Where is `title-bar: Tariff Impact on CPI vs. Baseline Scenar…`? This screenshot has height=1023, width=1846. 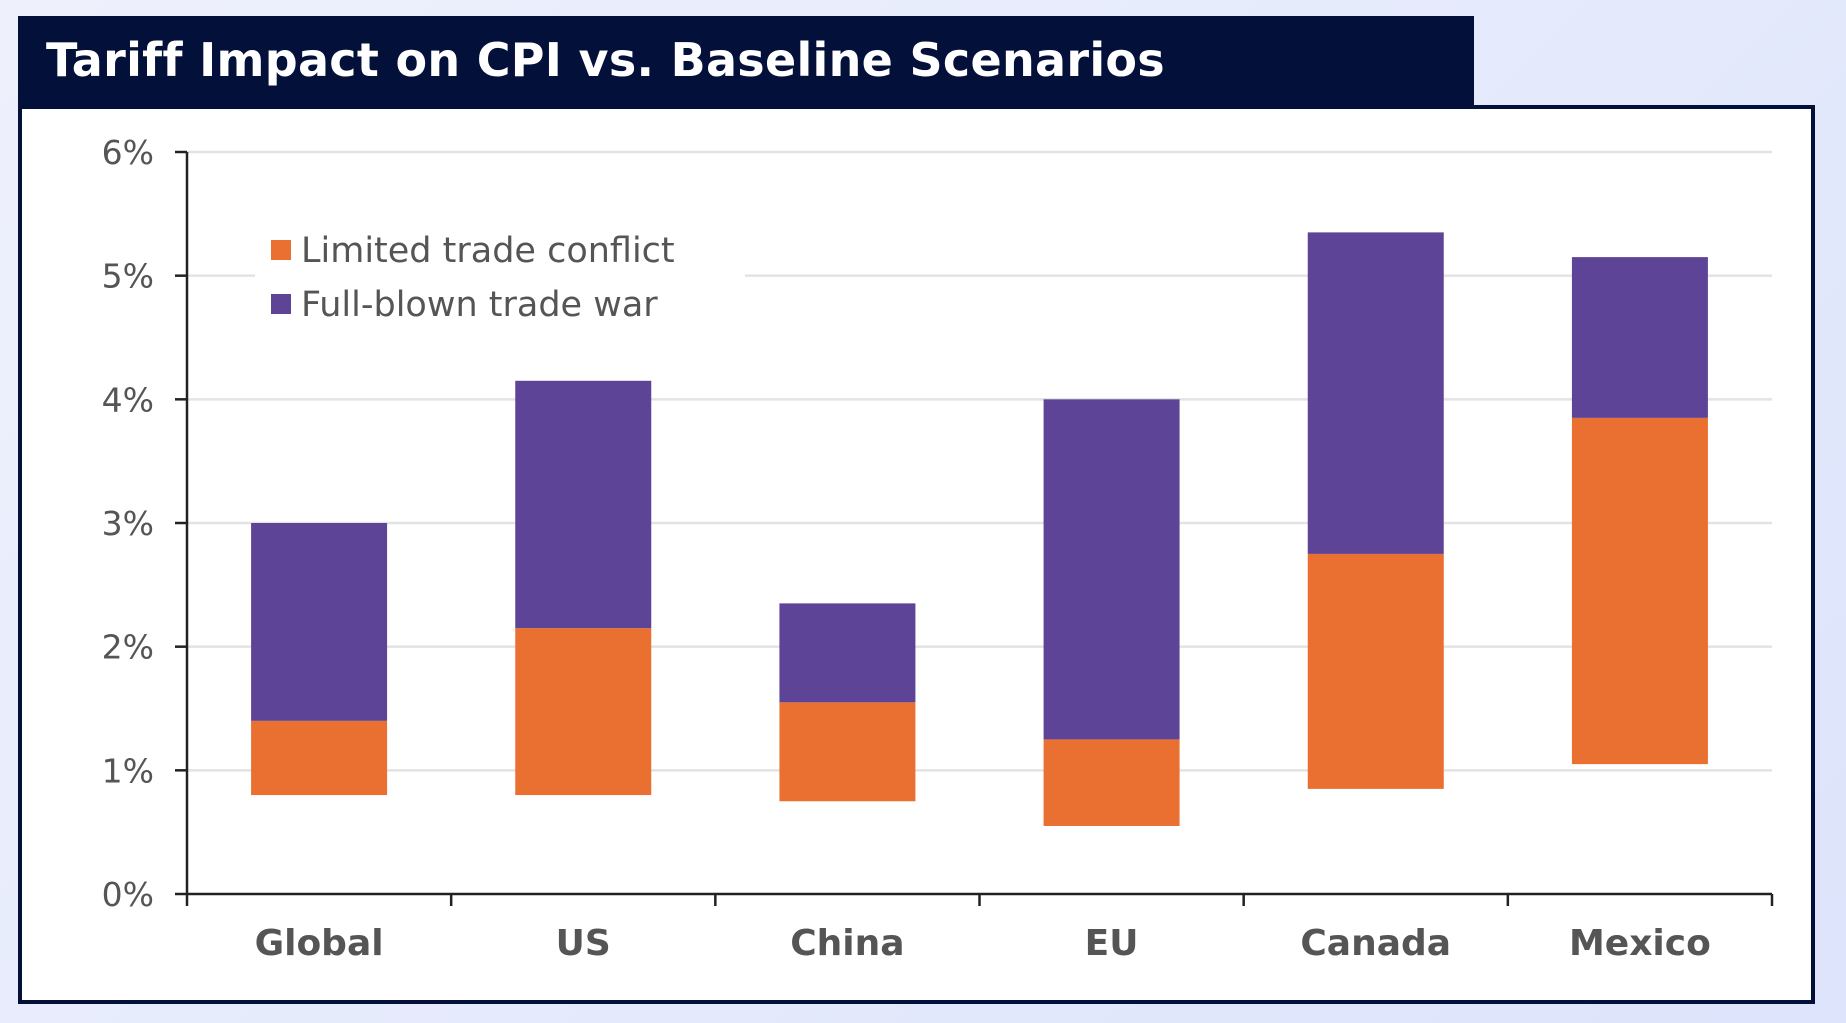 title-bar: Tariff Impact on CPI vs. Baseline Scenar… is located at coordinates (746, 60).